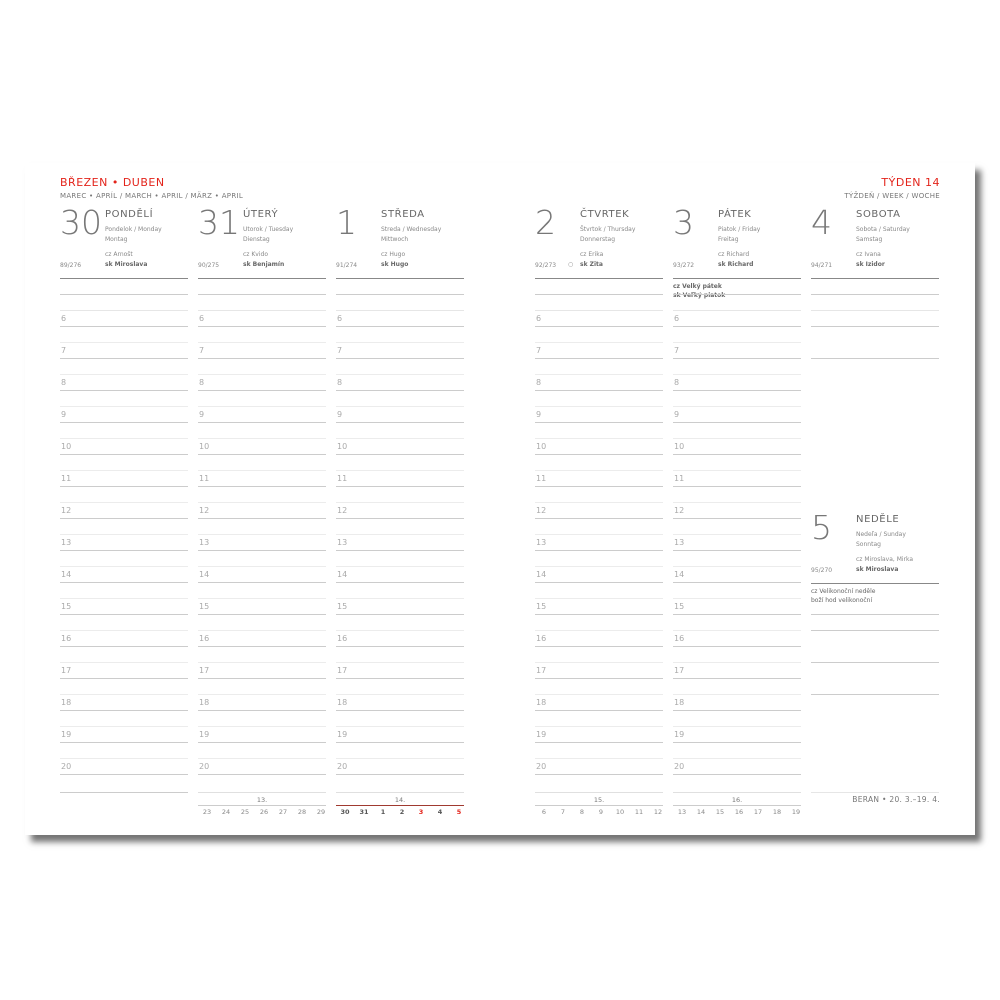  I want to click on mini-calendar-day: 25, so click(245, 812).